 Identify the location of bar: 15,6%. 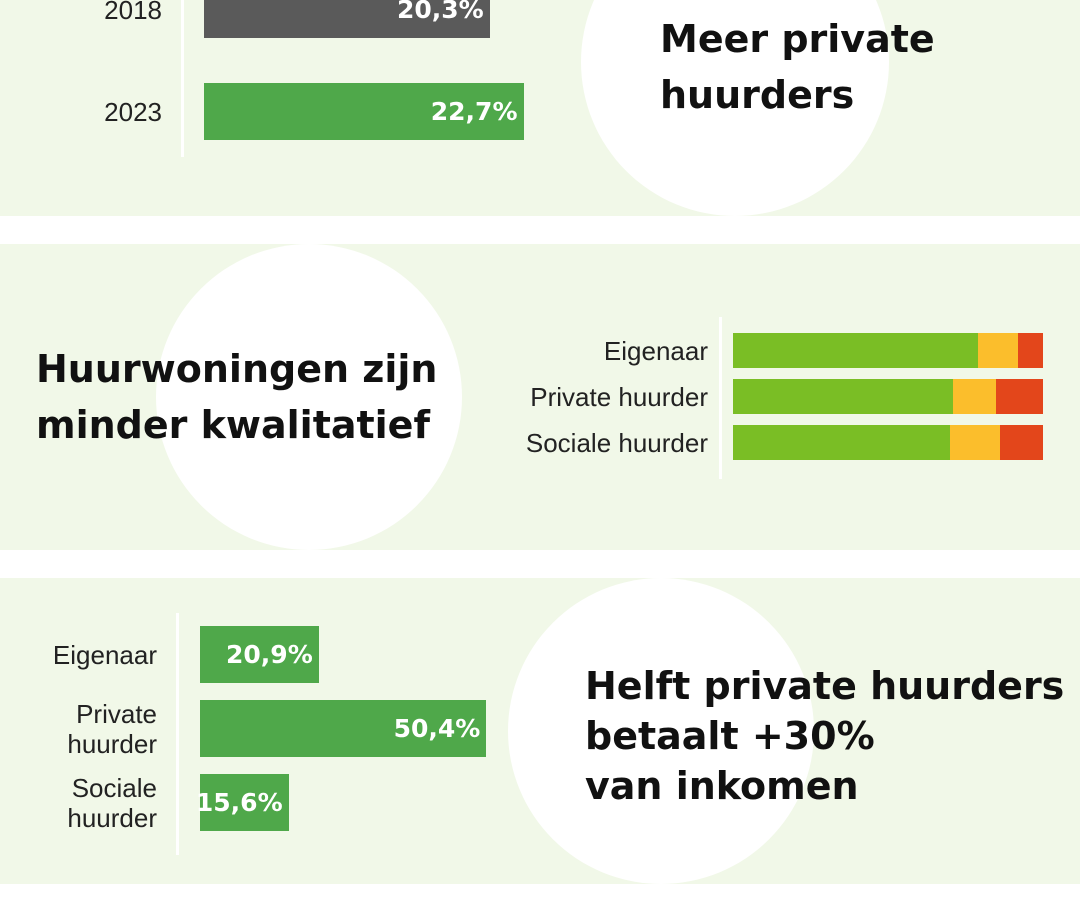
(242, 802).